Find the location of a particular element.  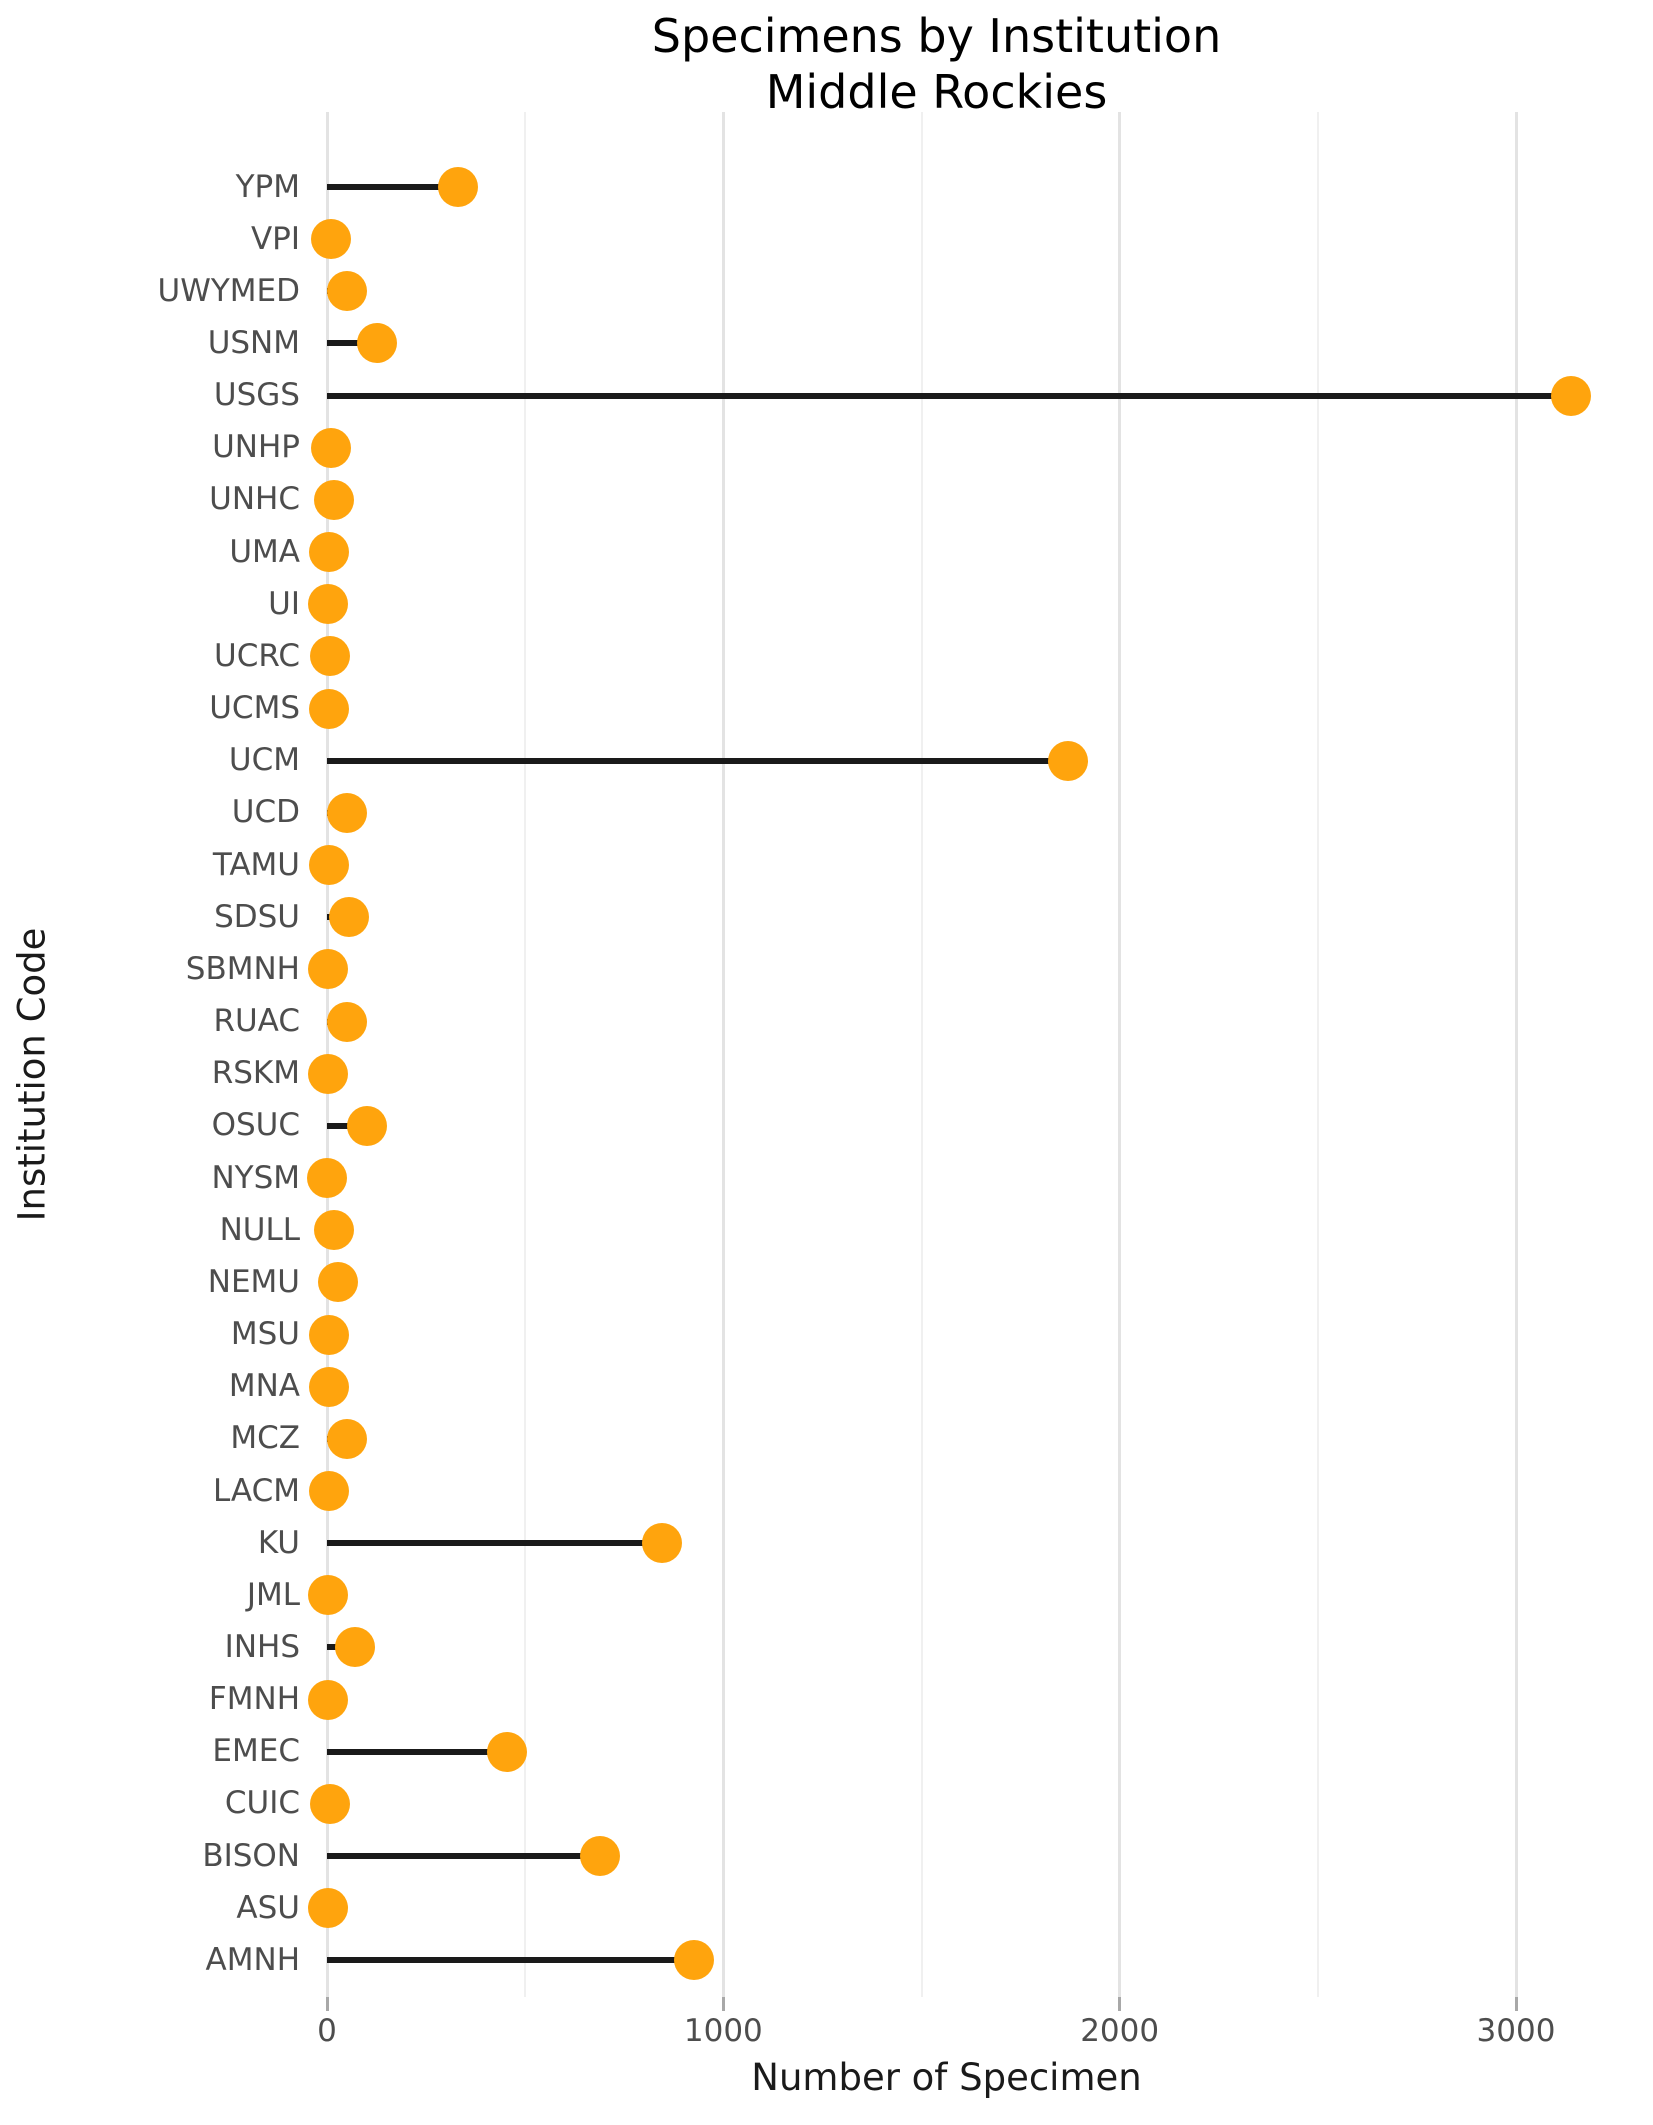

y-tick-label-UCD: UCD is located at coordinates (265, 812).